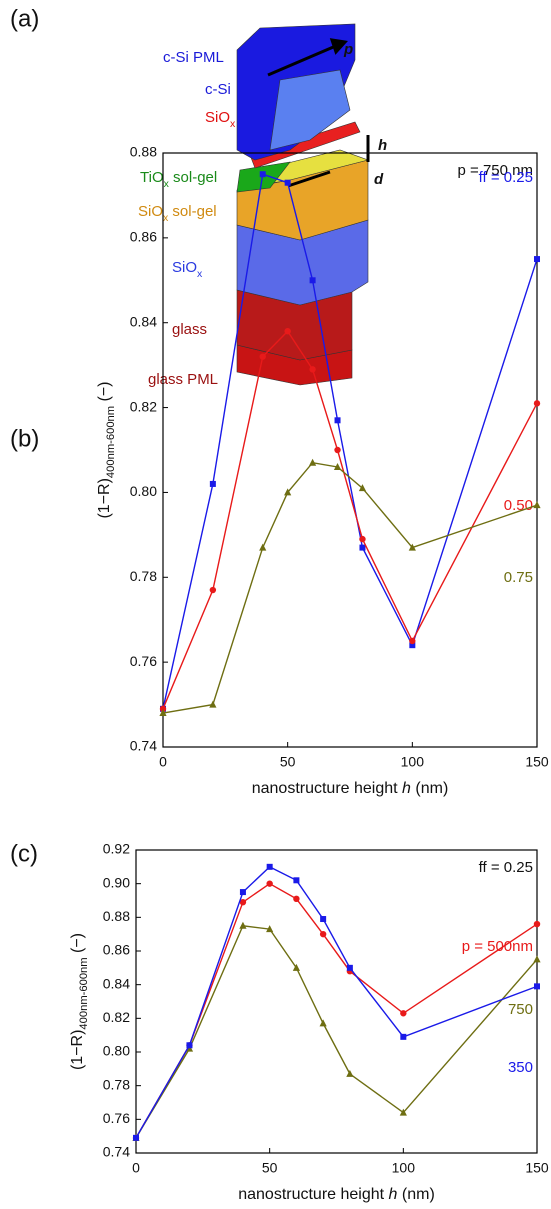  I want to click on layer-label-main: TiO, so click(152, 177).